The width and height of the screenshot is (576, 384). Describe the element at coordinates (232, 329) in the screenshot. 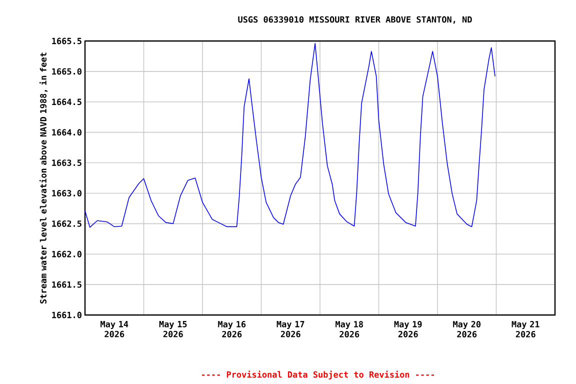

I see `x-tick-label: May 16 2026` at that location.